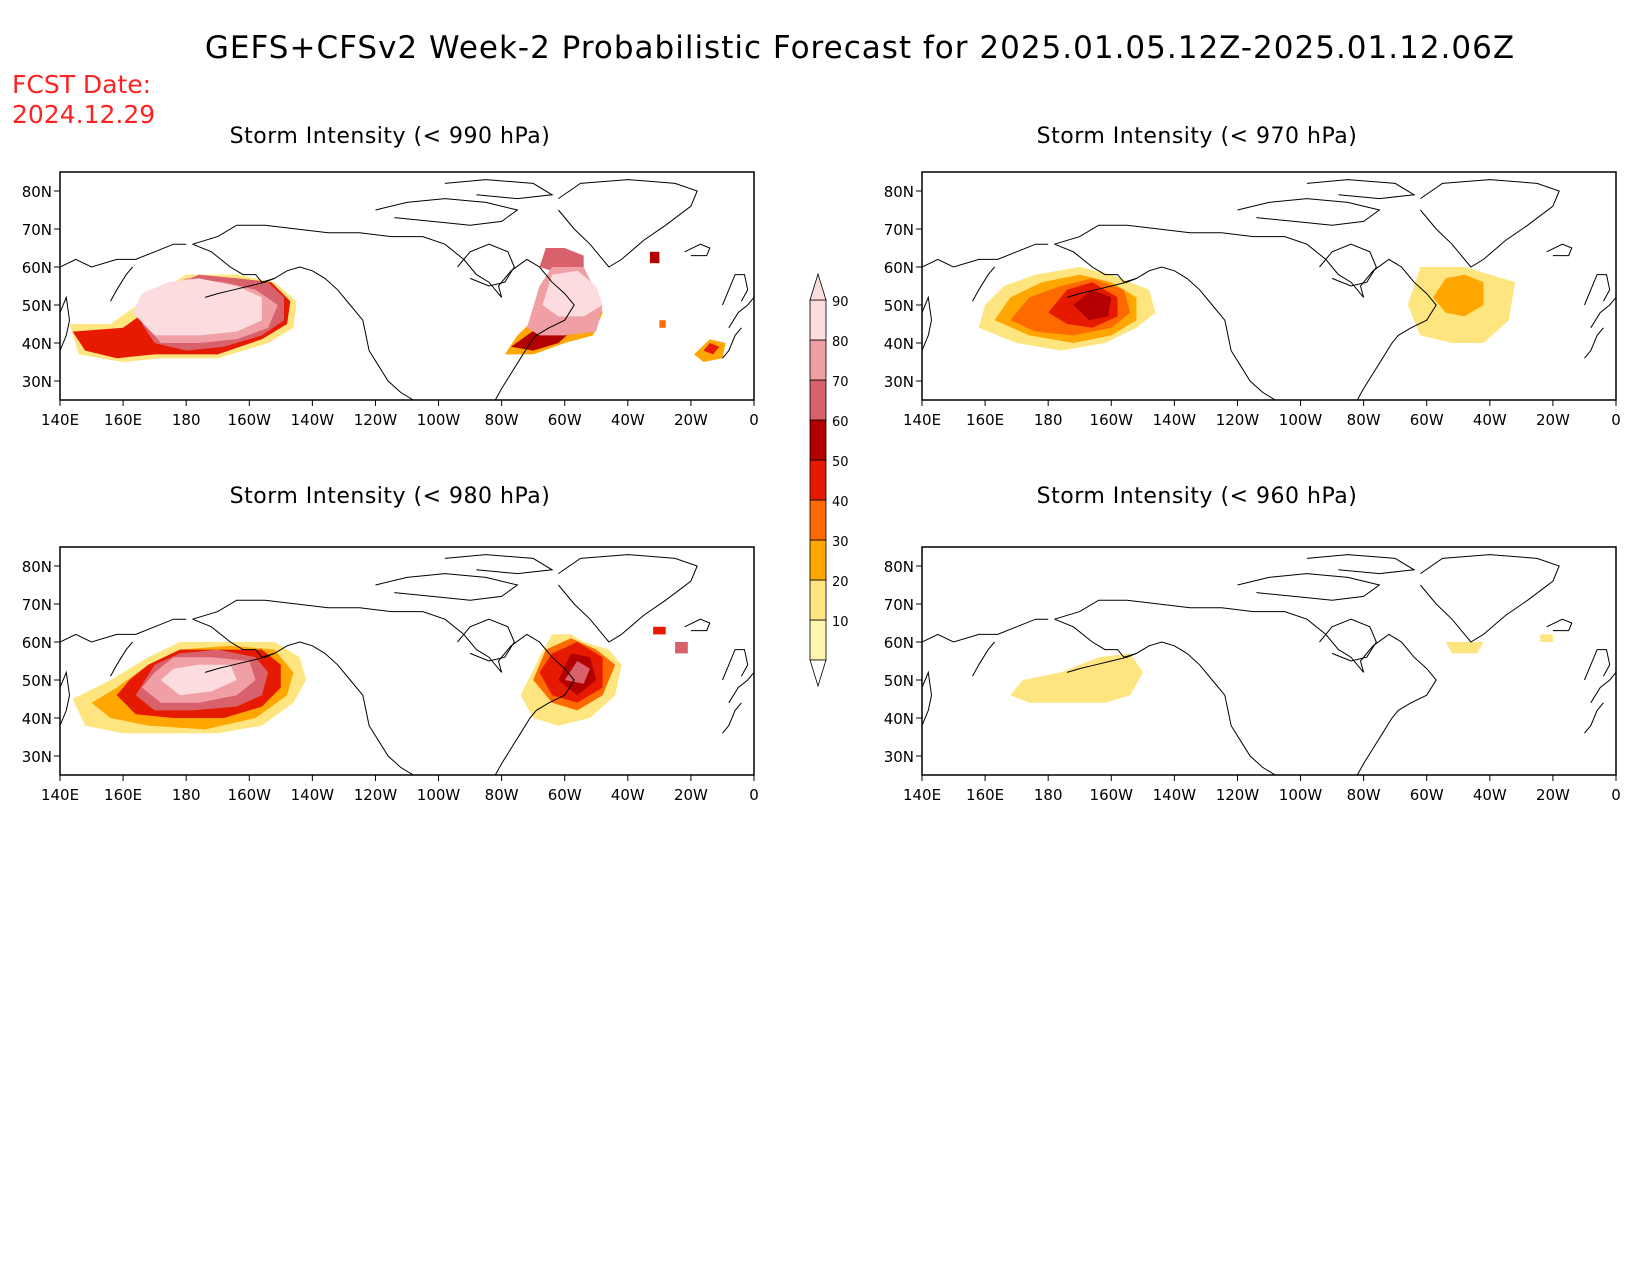 This screenshot has width=1650, height=1275. What do you see at coordinates (840, 382) in the screenshot?
I see `colorbar-label: 70` at bounding box center [840, 382].